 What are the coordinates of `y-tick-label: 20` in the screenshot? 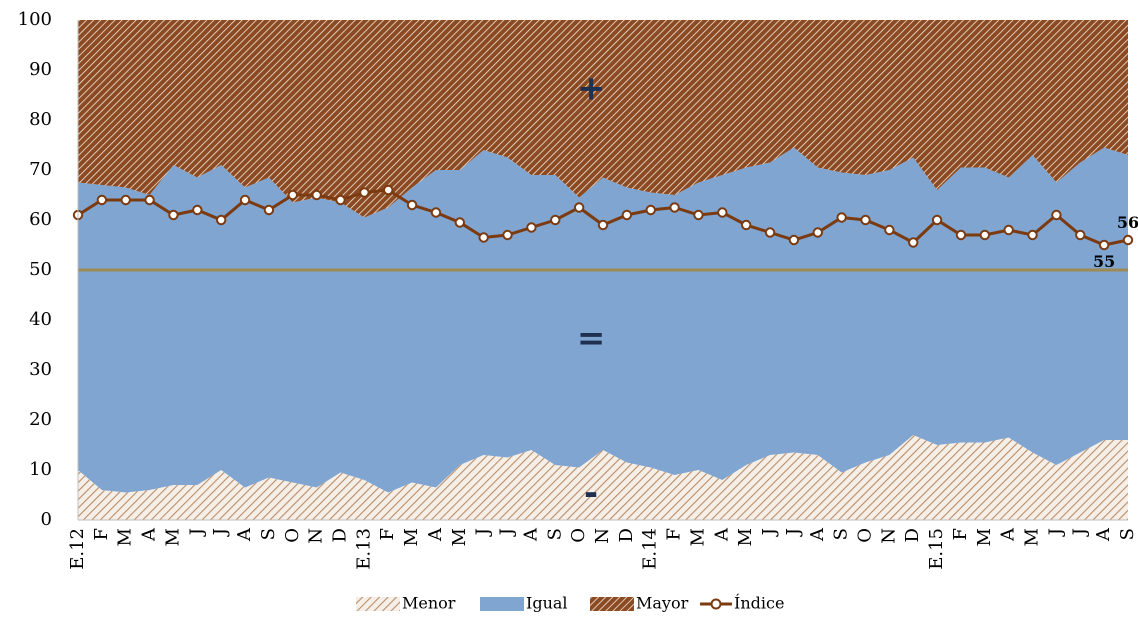 It's located at (40, 419).